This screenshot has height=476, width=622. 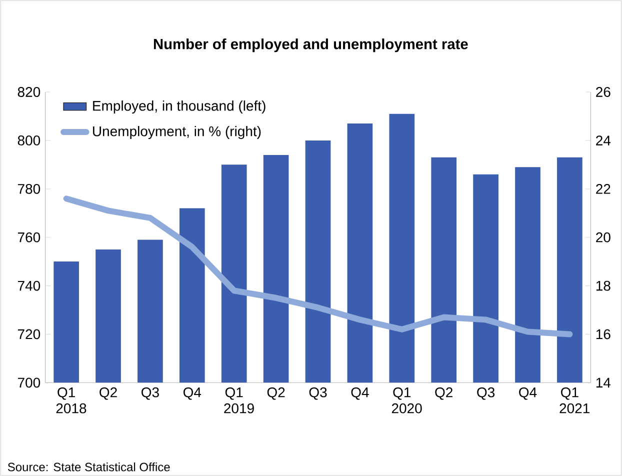 I want to click on y-tick-label: 760, so click(x=29, y=237).